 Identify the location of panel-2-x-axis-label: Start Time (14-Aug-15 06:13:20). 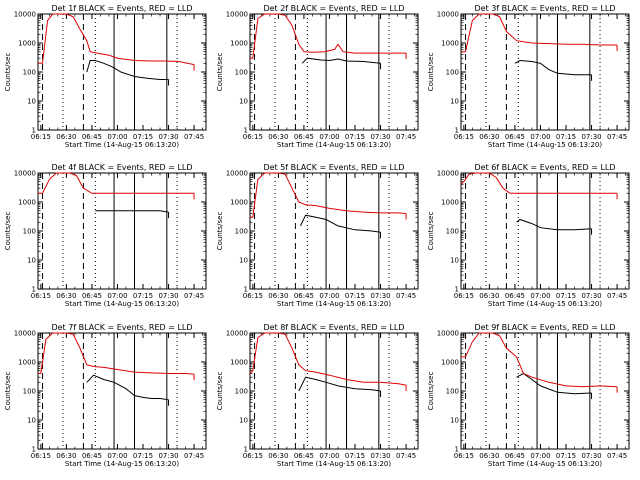
(334, 145).